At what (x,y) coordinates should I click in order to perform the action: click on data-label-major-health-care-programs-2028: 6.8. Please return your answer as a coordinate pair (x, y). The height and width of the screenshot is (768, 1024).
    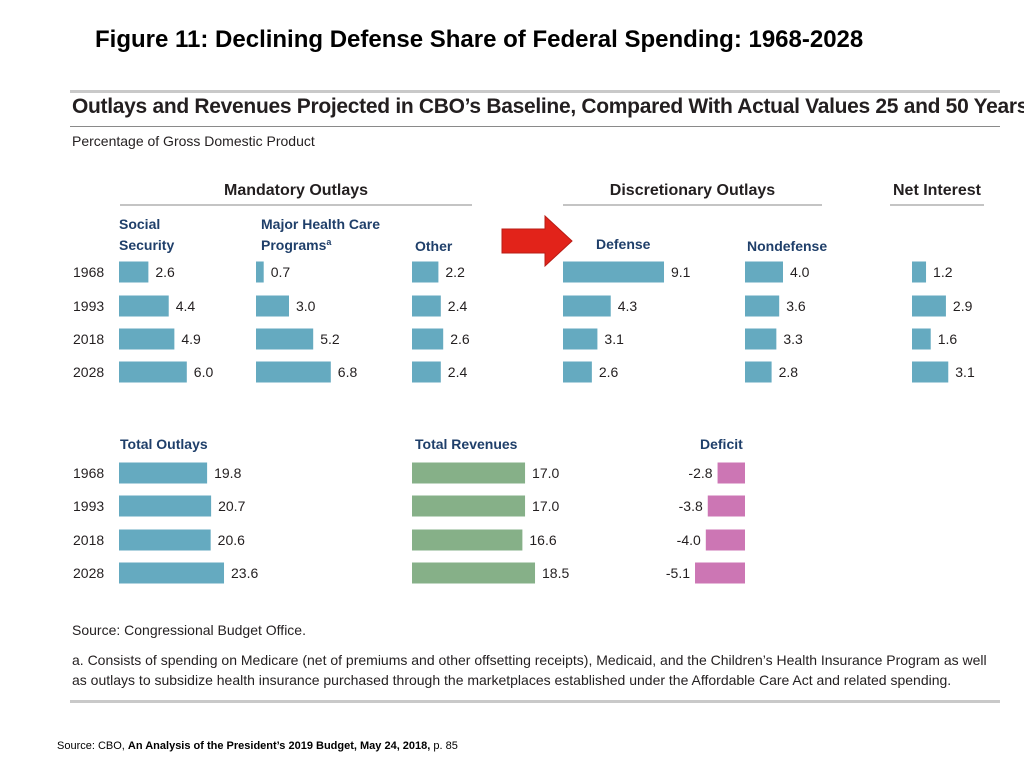
    Looking at the image, I should click on (348, 372).